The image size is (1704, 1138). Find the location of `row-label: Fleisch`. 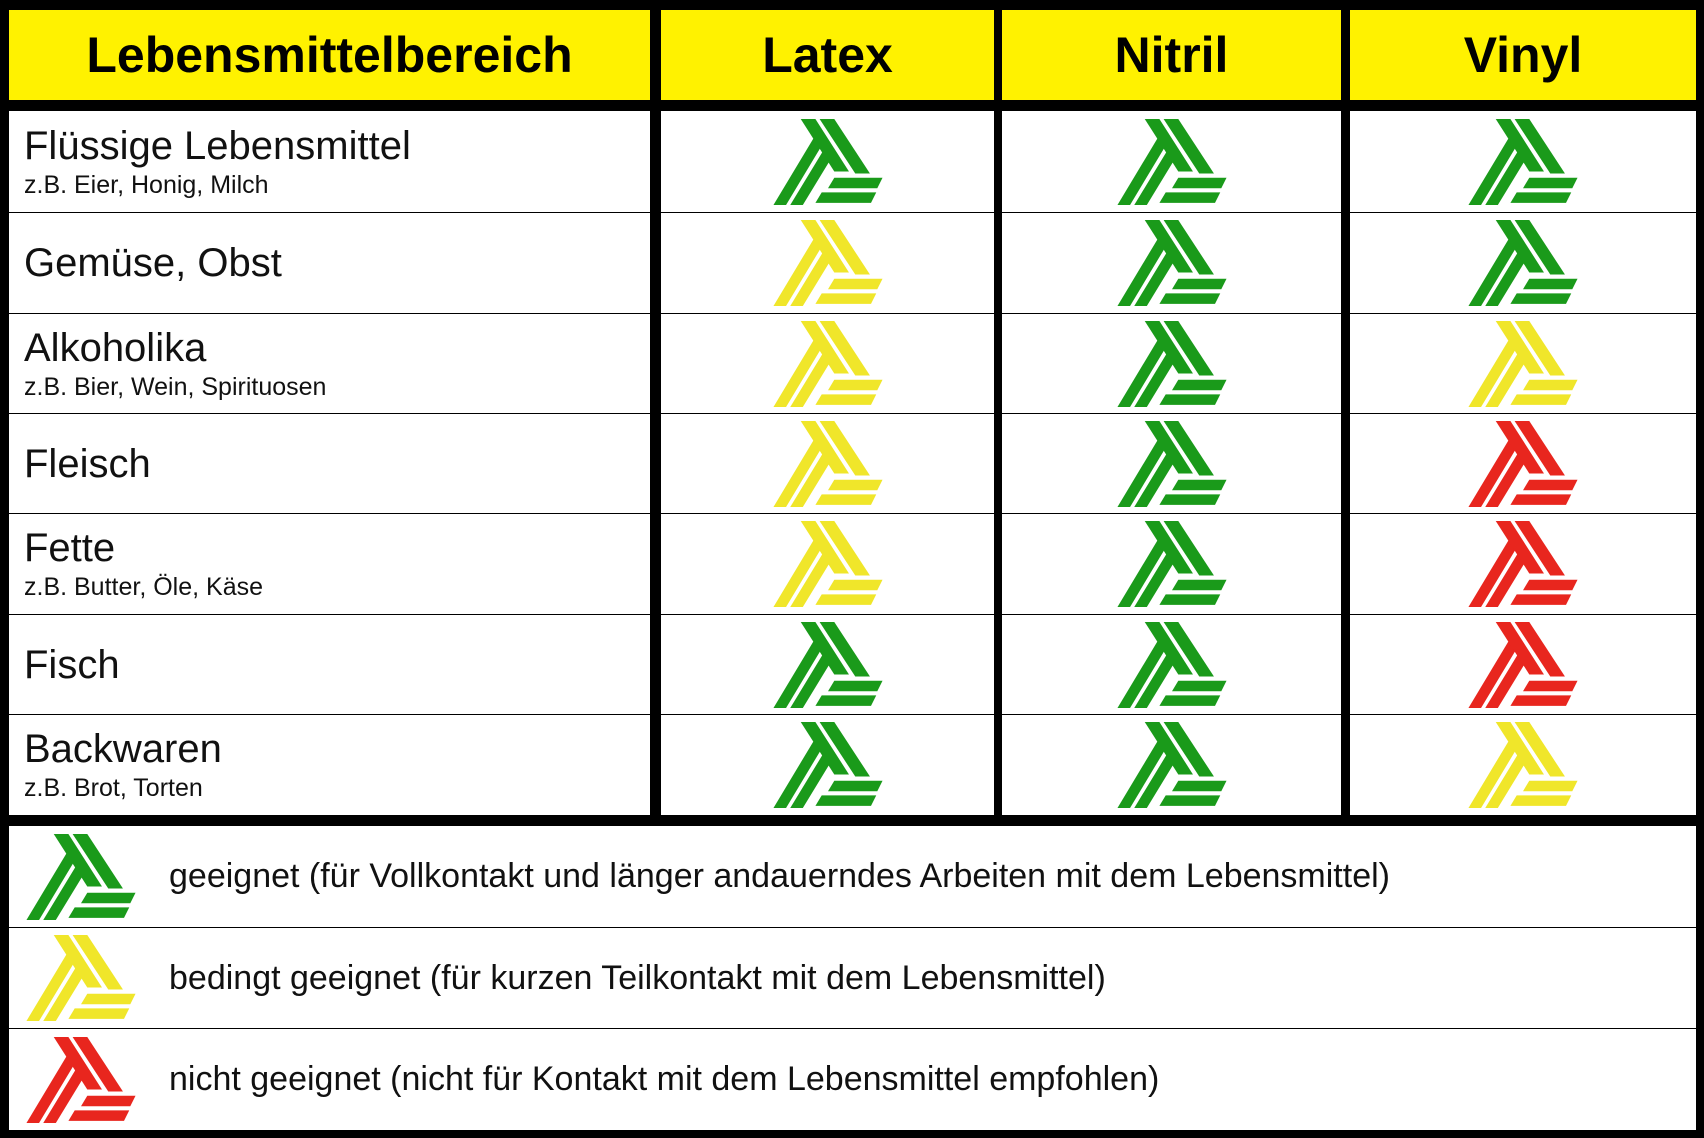

row-label: Fleisch is located at coordinates (329, 463).